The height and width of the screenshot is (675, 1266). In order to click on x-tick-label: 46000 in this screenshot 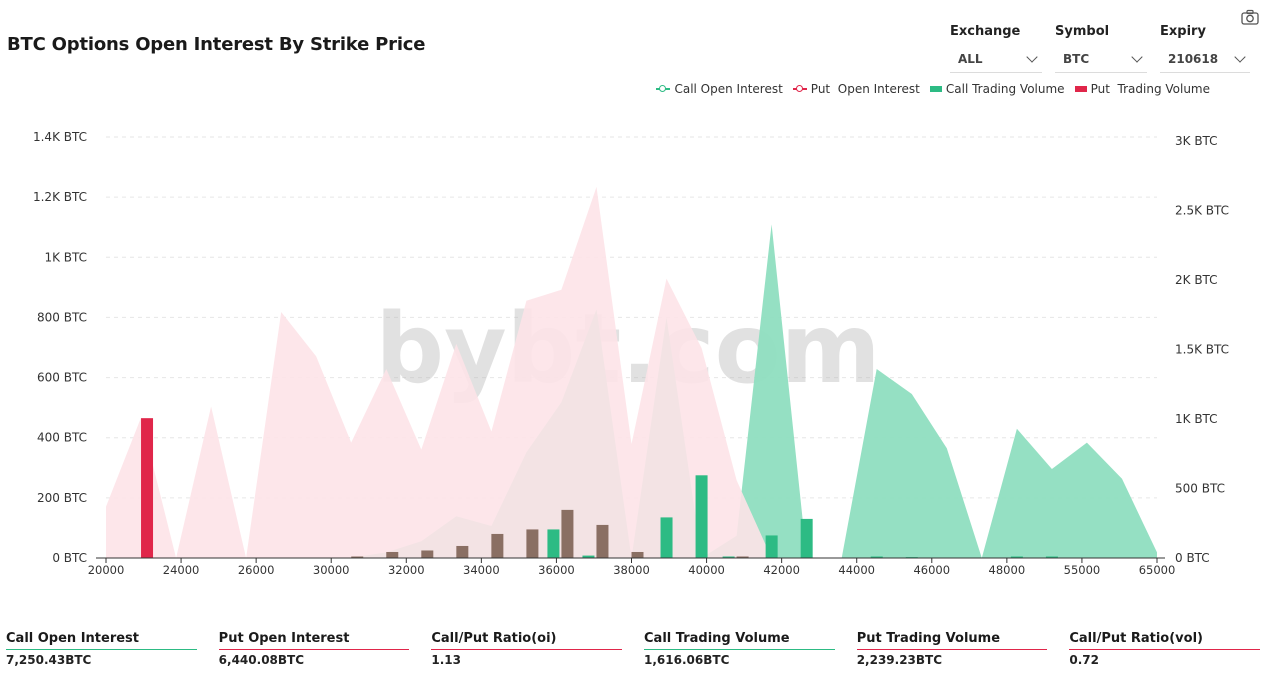, I will do `click(931, 570)`.